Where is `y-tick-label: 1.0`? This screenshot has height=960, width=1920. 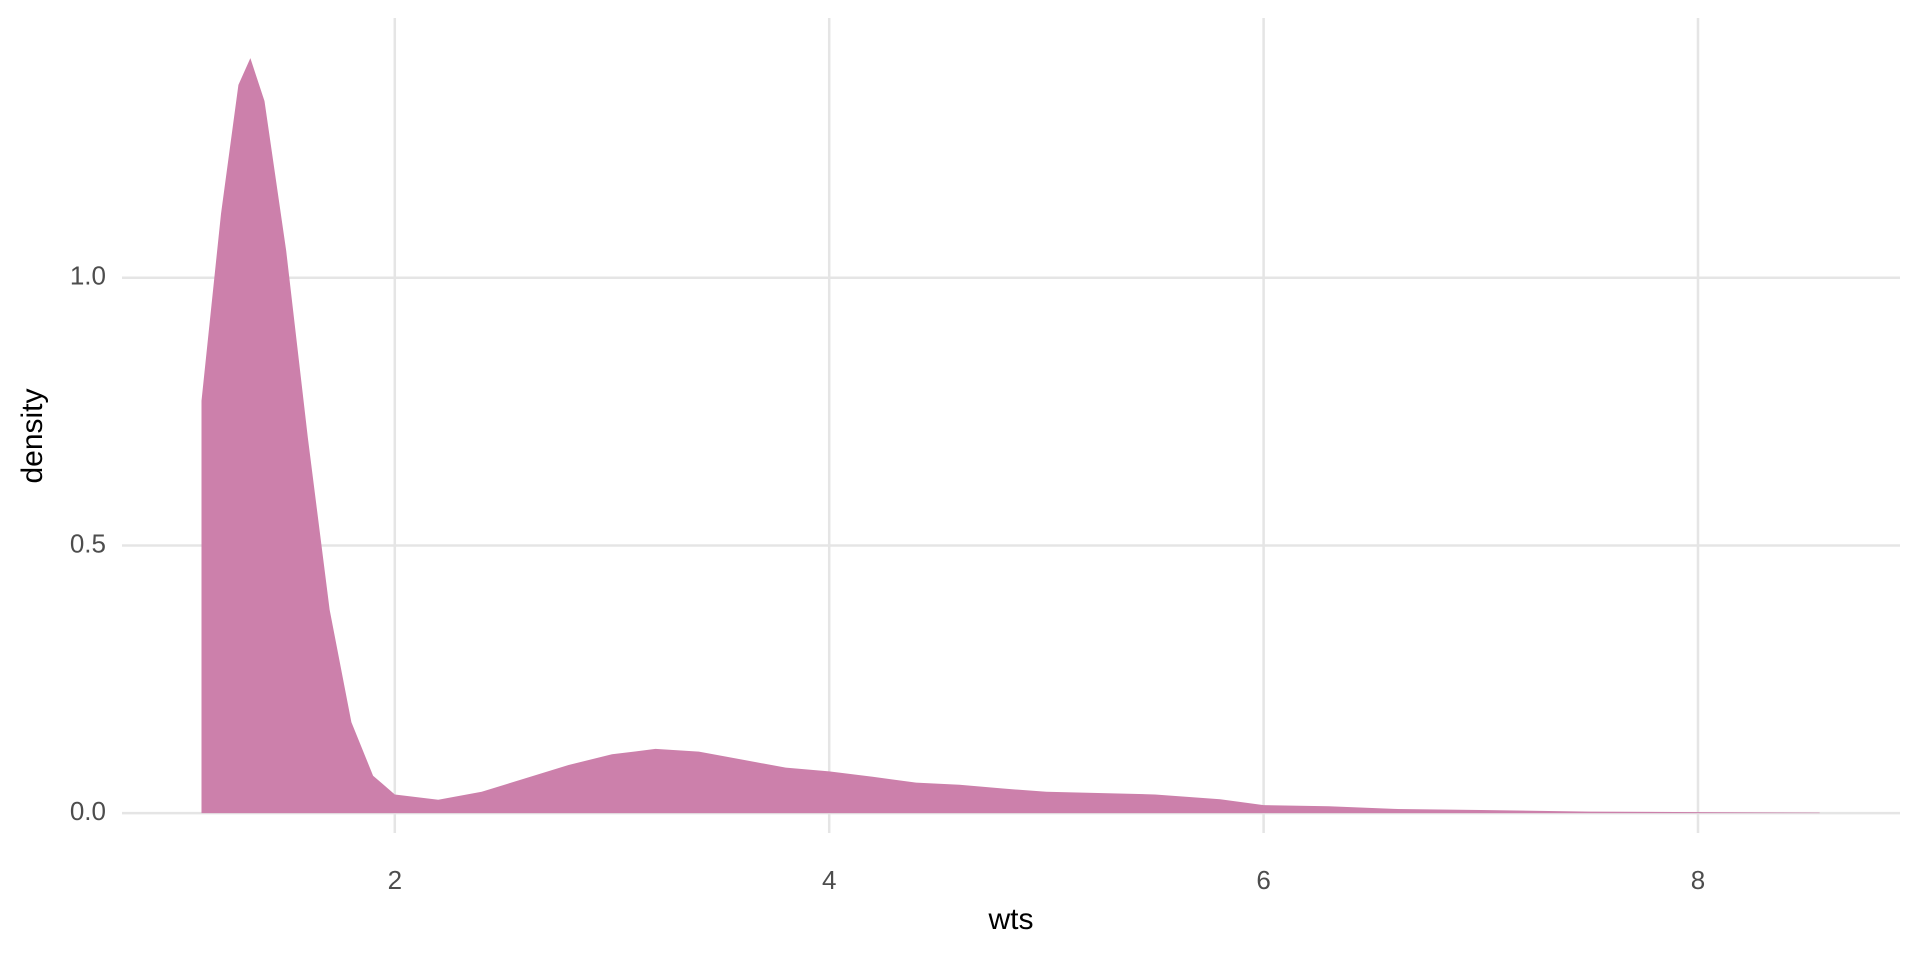
y-tick-label: 1.0 is located at coordinates (88, 276).